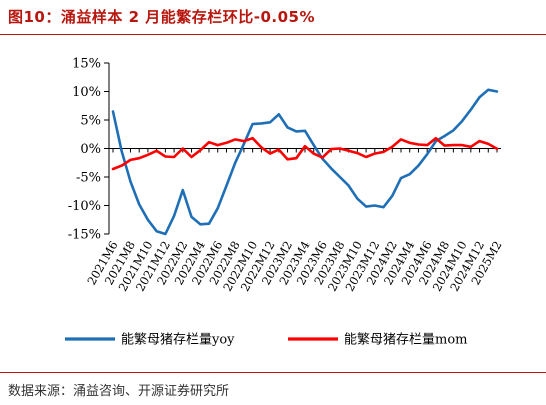  Describe the element at coordinates (88, 178) in the screenshot. I see `y-tick-label: -5%` at that location.